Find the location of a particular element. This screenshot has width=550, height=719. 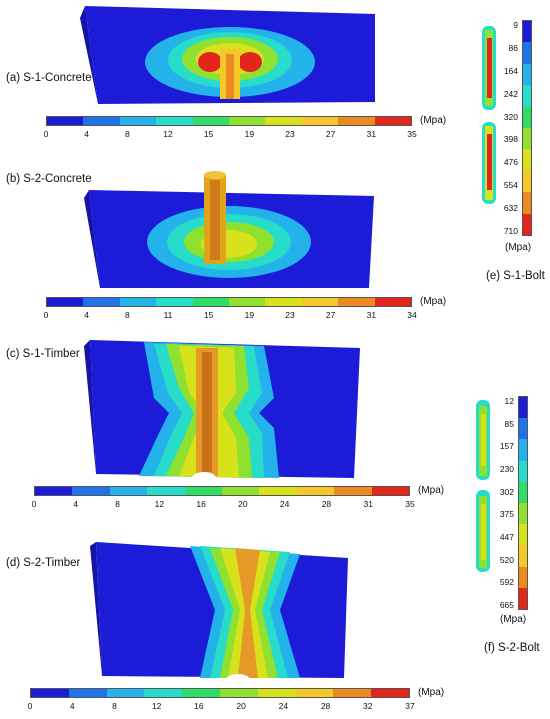

colorbar-tick-label: 157 is located at coordinates (506, 446).